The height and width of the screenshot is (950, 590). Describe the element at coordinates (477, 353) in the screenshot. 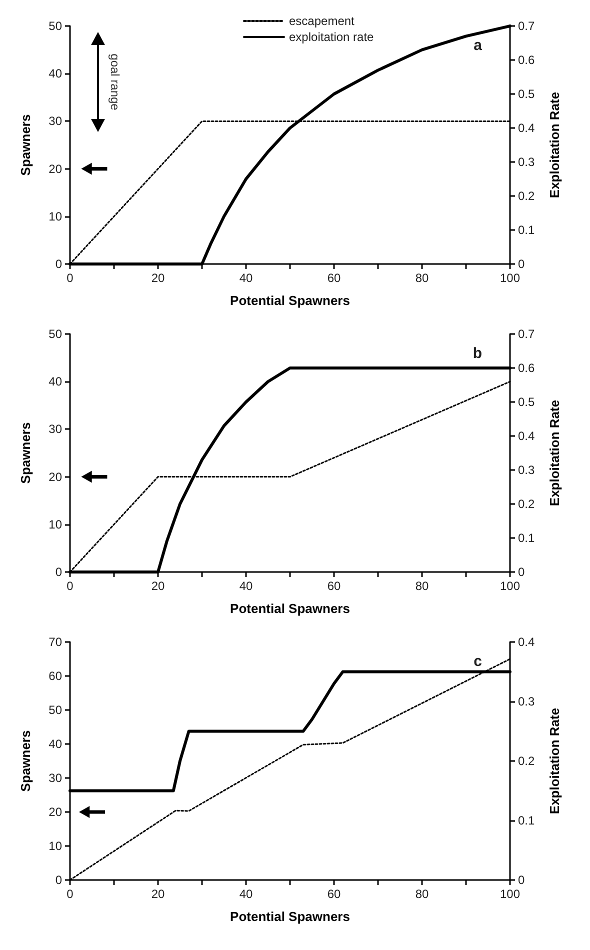

I see `annotation: b` at that location.